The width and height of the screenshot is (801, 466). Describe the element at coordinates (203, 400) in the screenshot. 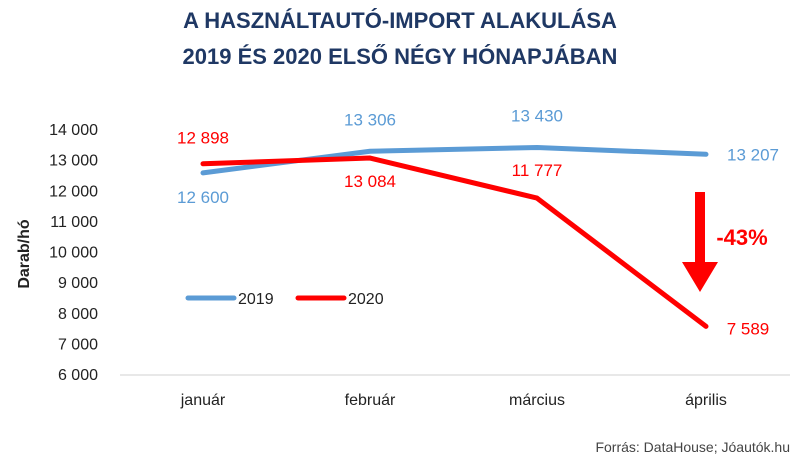

I see `x-category-label: január` at that location.